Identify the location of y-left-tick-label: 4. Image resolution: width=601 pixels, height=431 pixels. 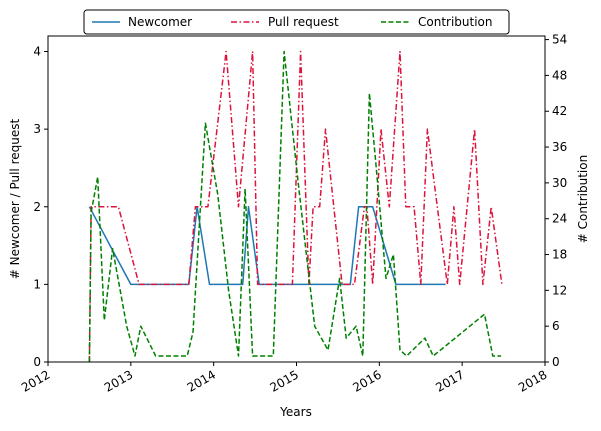
(37, 52).